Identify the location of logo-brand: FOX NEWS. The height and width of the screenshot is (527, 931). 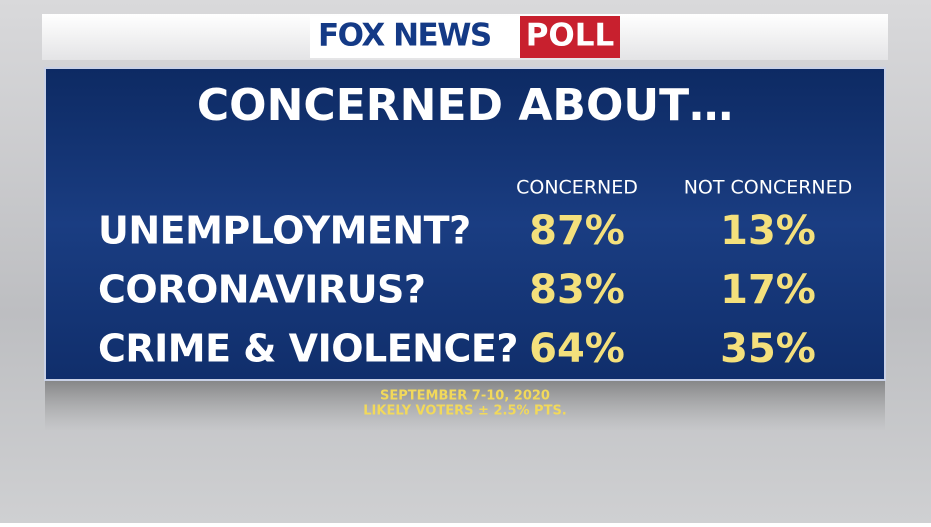
(404, 36).